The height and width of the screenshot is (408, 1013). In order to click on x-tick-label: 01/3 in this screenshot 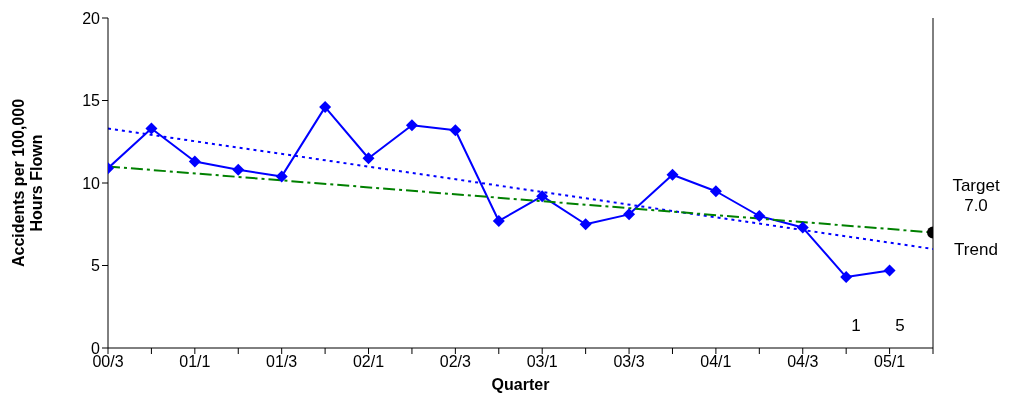, I will do `click(282, 362)`.